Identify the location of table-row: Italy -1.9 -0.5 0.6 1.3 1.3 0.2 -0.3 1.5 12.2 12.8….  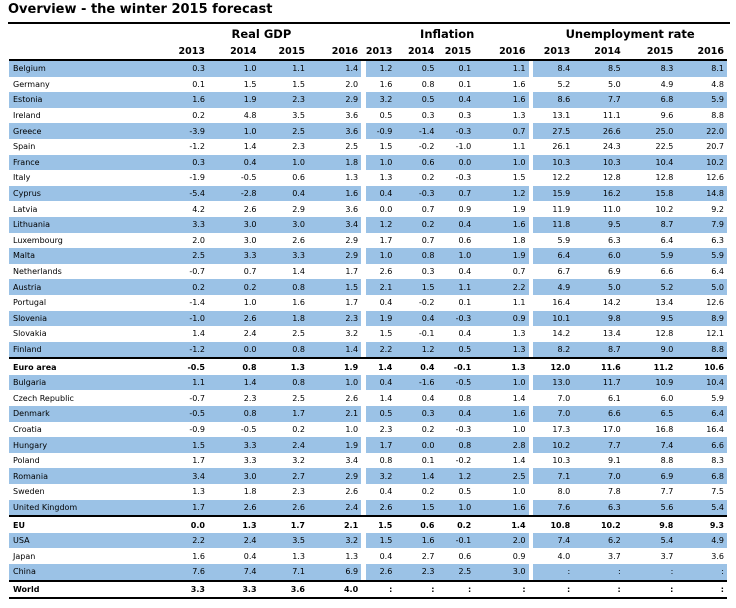
(368, 178).